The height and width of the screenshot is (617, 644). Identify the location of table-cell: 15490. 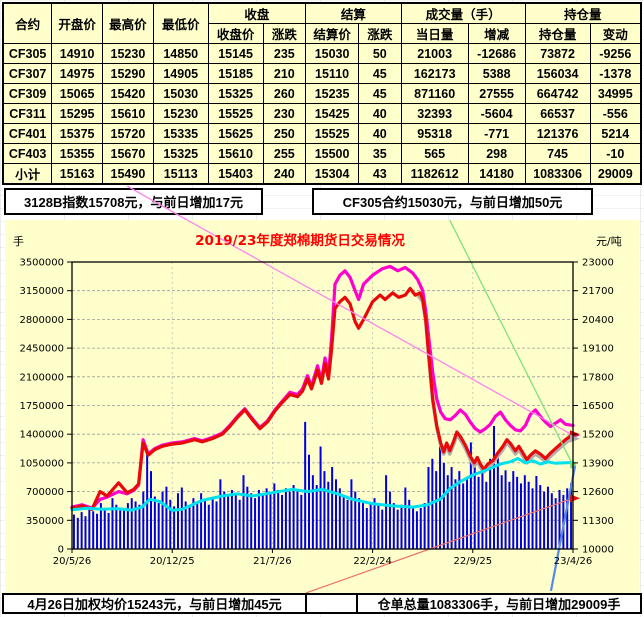
(128, 174).